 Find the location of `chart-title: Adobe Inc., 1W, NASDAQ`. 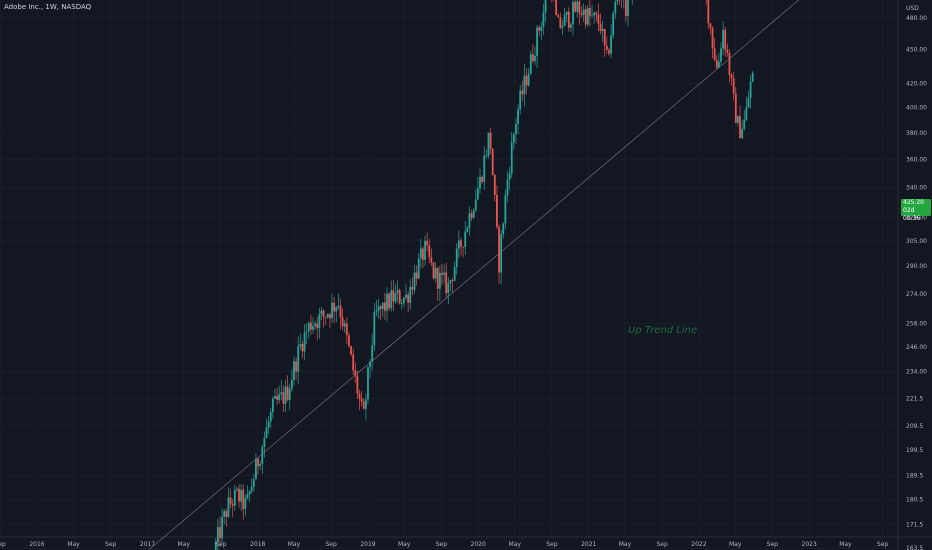

chart-title: Adobe Inc., 1W, NASDAQ is located at coordinates (47, 7).